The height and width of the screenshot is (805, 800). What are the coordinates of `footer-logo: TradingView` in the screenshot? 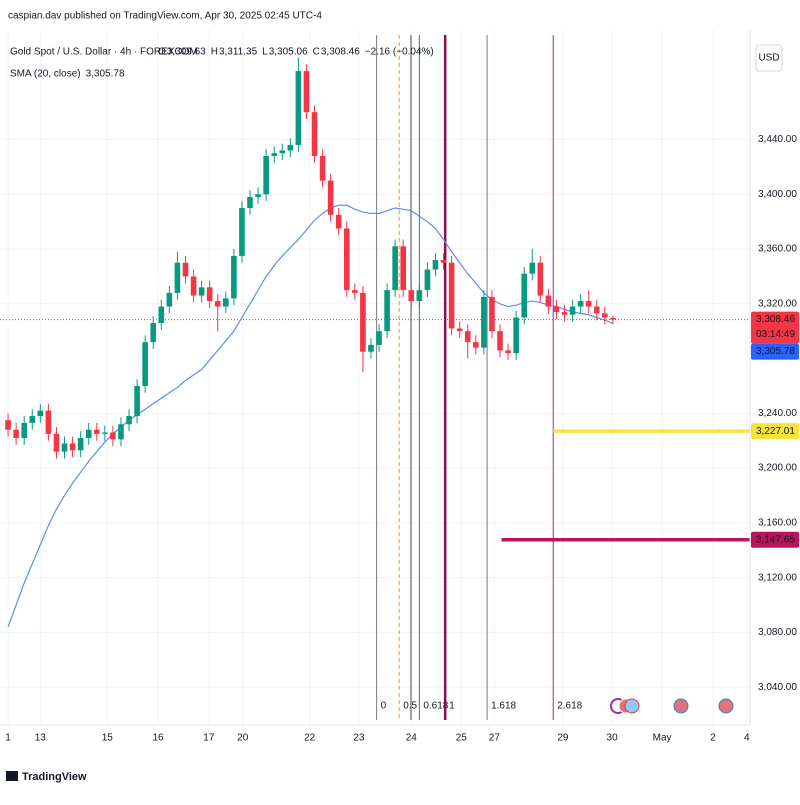 It's located at (46, 777).